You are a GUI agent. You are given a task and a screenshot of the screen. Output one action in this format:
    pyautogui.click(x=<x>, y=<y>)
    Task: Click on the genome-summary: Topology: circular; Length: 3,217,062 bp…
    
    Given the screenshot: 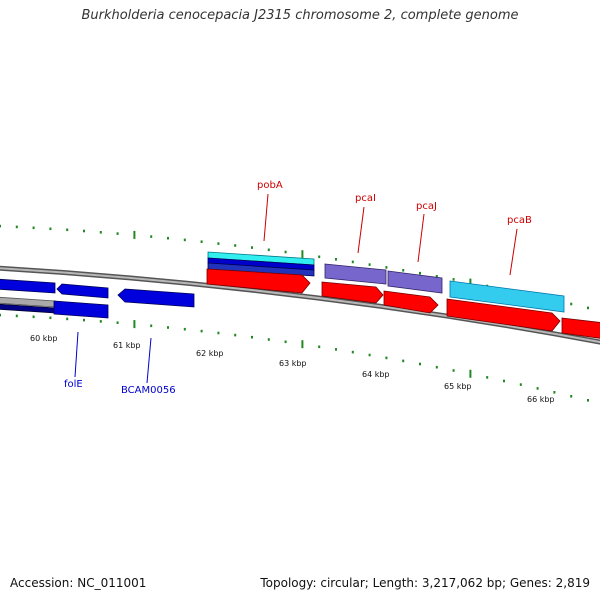 What is the action you would take?
    pyautogui.click(x=425, y=583)
    